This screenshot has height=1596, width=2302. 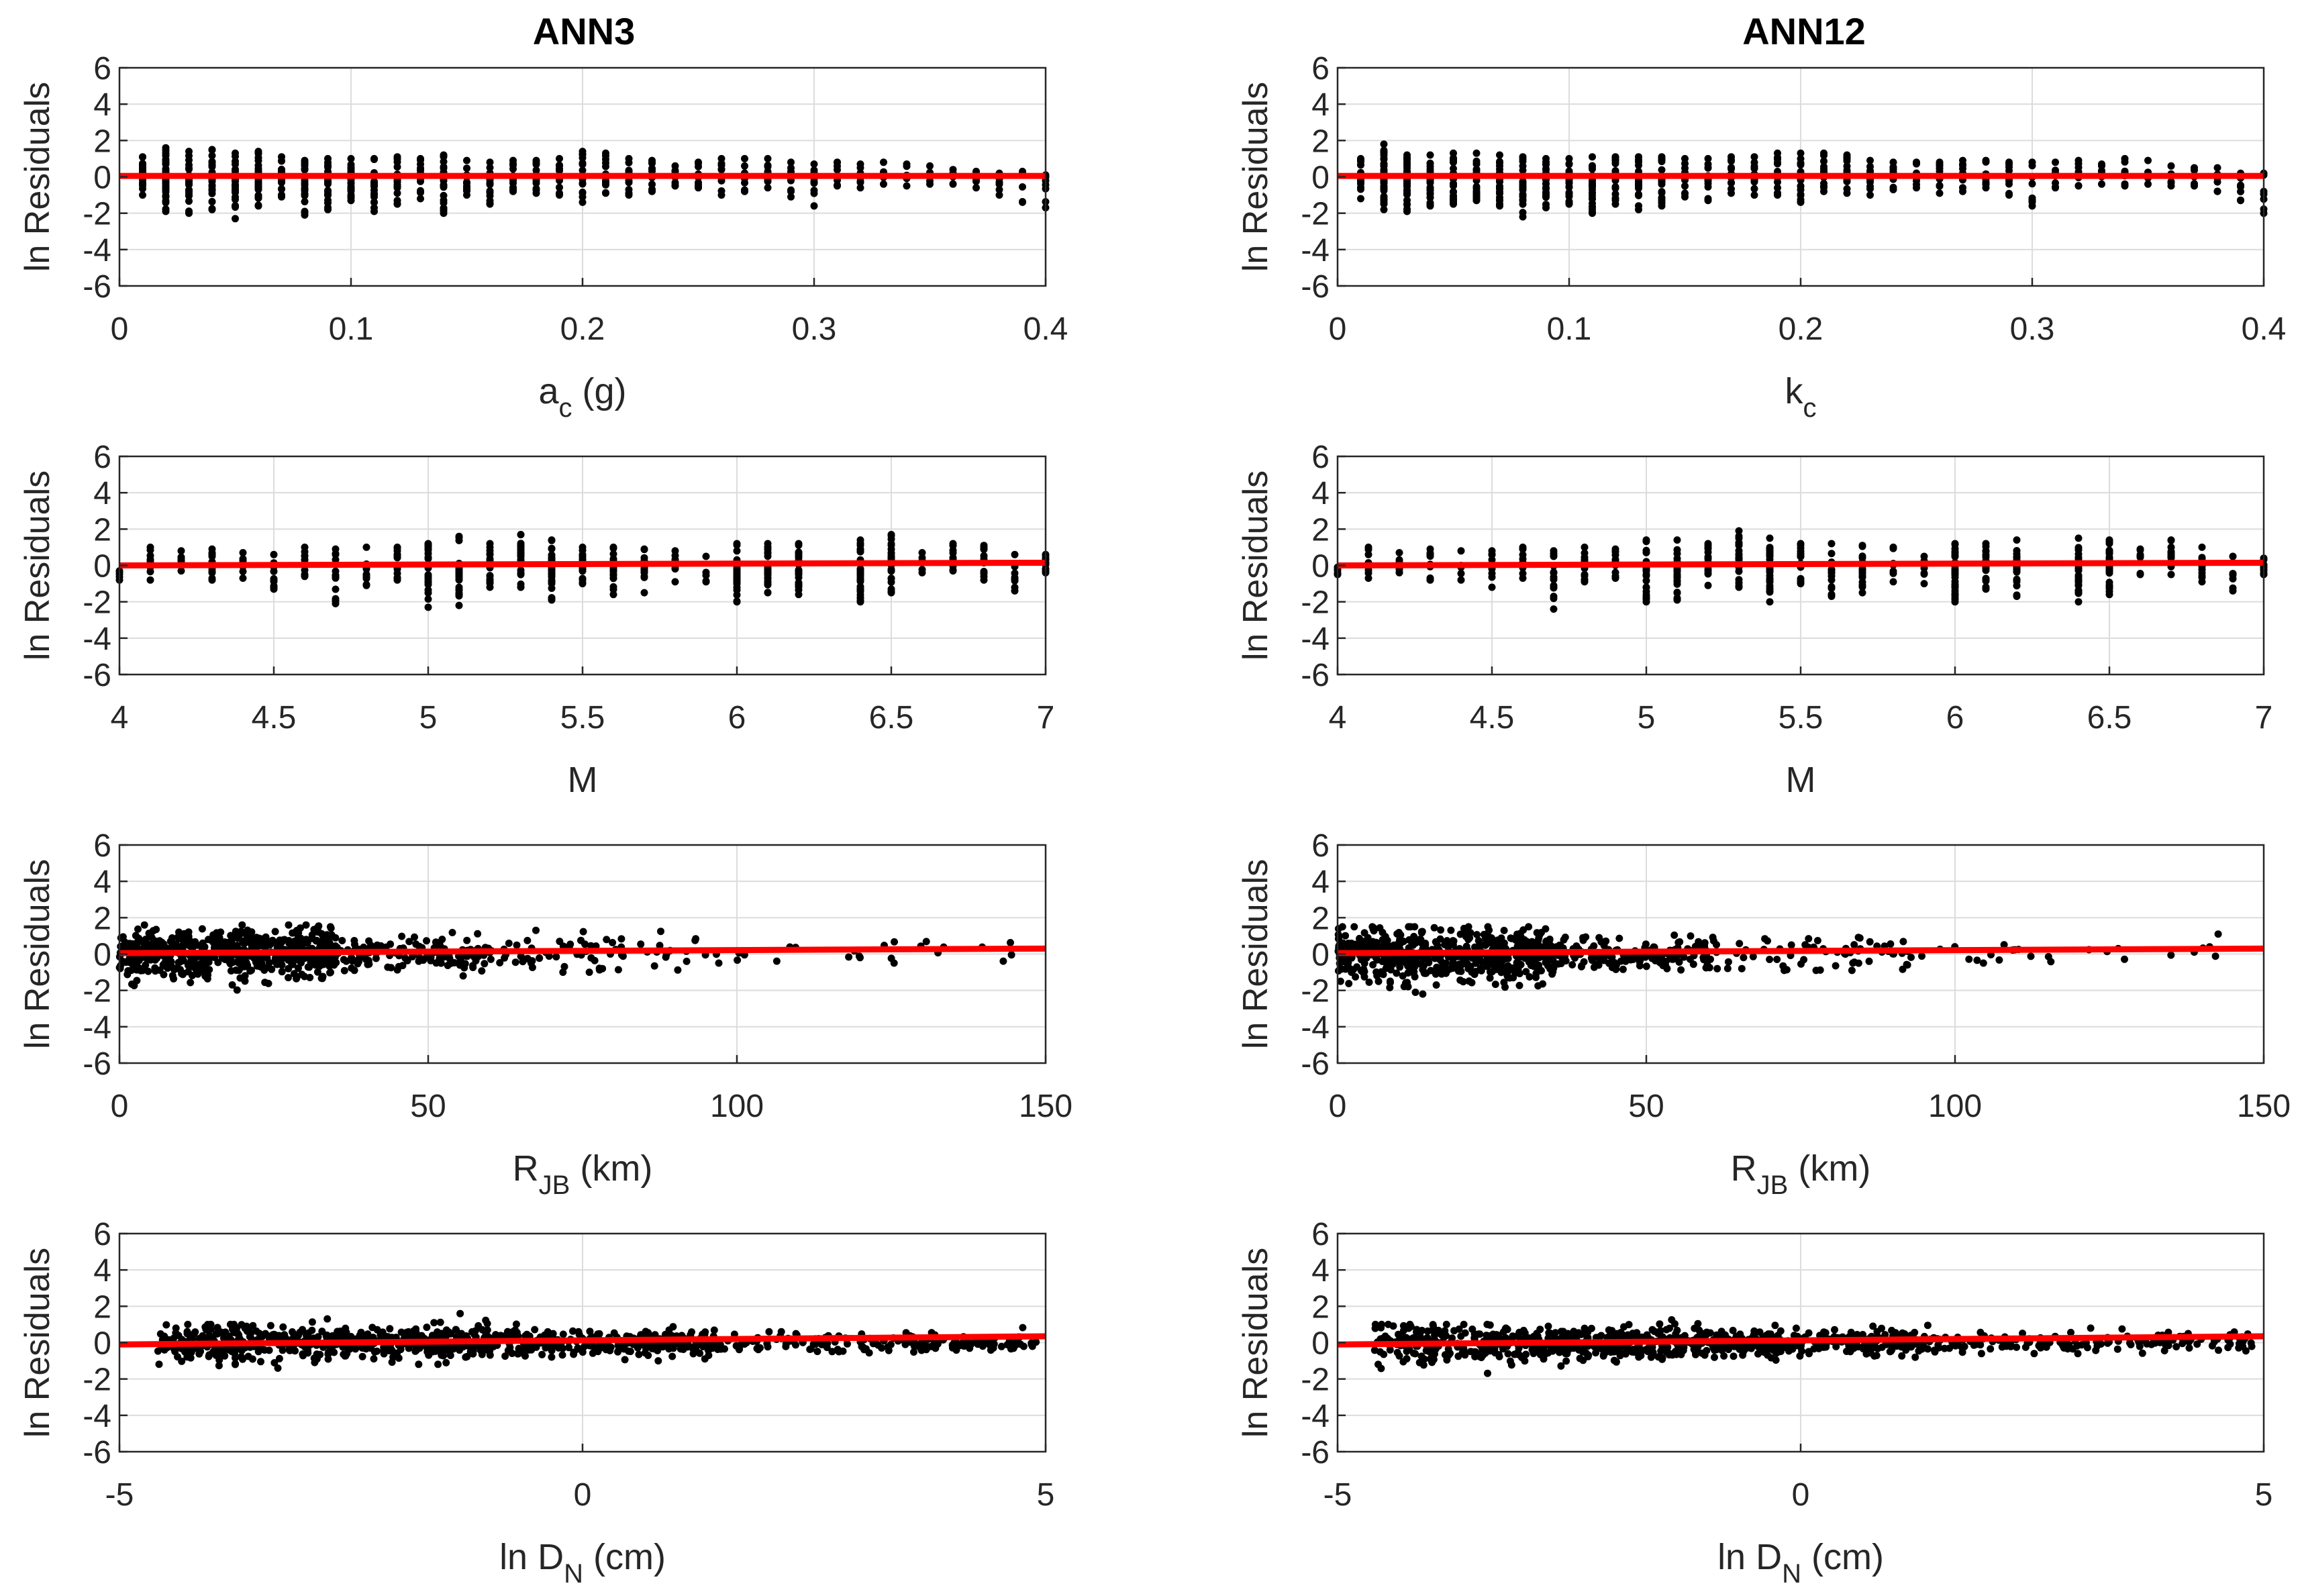 What do you see at coordinates (1320, 494) in the screenshot?
I see `y-tick-label: 4` at bounding box center [1320, 494].